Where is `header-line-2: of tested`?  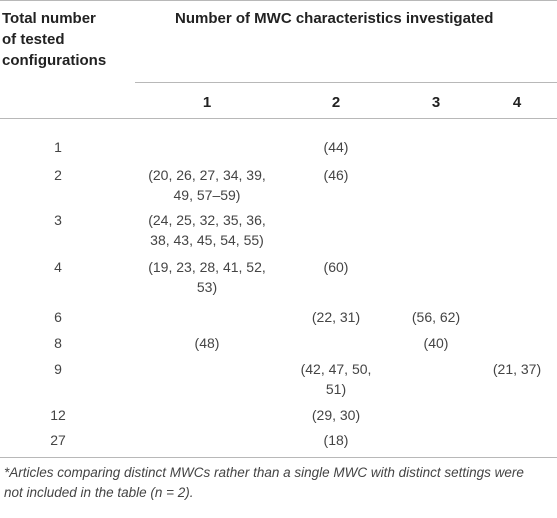 header-line-2: of tested is located at coordinates (33, 39).